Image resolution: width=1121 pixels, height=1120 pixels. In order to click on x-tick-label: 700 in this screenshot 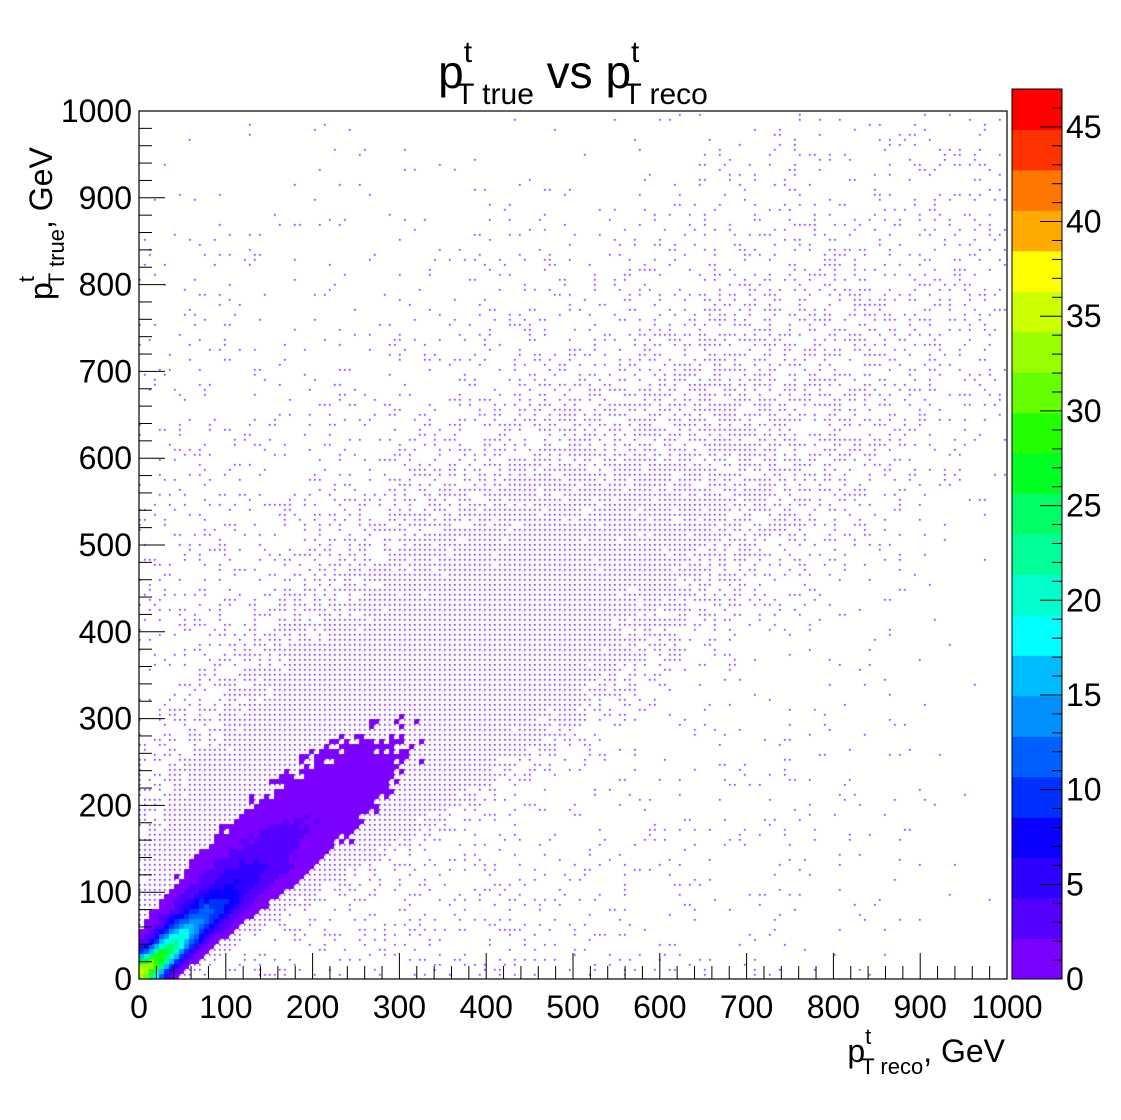, I will do `click(746, 1007)`.